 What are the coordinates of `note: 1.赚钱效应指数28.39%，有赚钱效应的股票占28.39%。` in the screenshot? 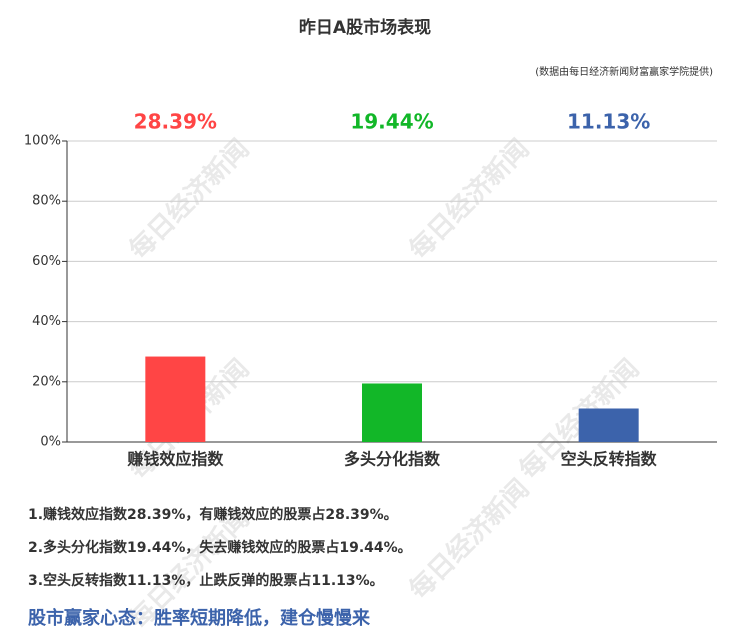 It's located at (213, 514).